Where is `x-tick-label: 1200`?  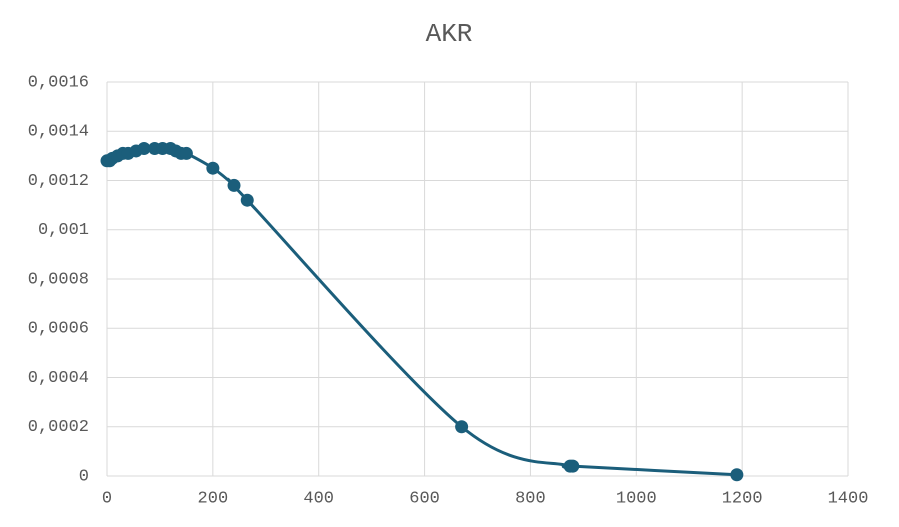 x-tick-label: 1200 is located at coordinates (742, 498).